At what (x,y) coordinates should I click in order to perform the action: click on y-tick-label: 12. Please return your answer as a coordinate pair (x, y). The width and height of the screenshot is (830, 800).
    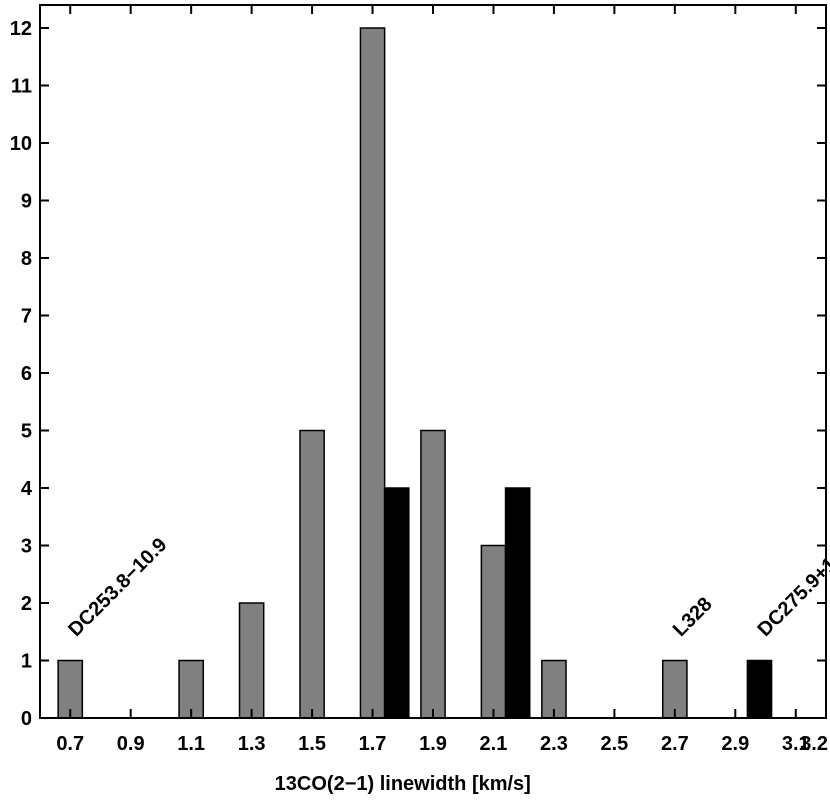
    Looking at the image, I should click on (21, 29).